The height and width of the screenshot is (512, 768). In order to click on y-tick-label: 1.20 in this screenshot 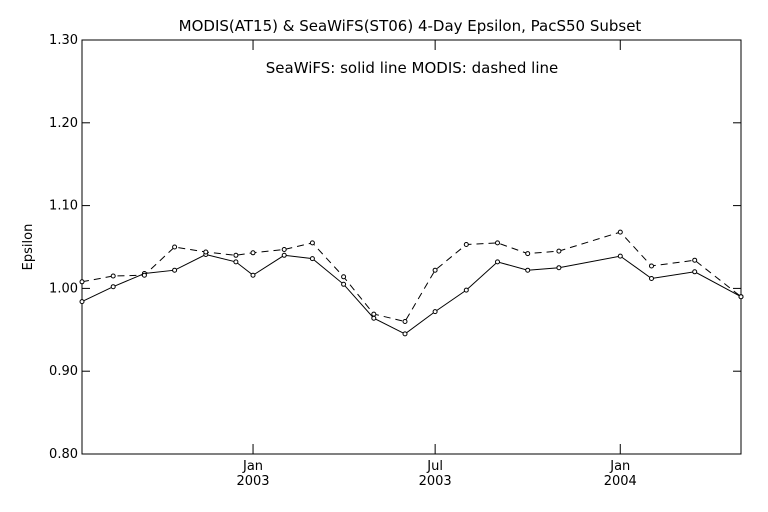, I will do `click(63, 123)`.